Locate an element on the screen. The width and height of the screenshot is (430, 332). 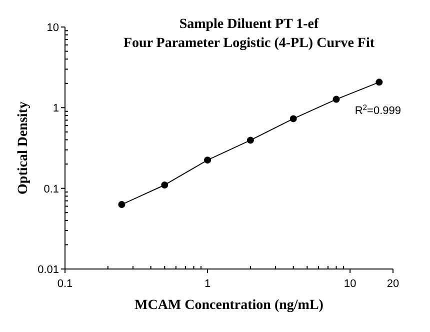
y-tick-label: 0.01 is located at coordinates (48, 270).